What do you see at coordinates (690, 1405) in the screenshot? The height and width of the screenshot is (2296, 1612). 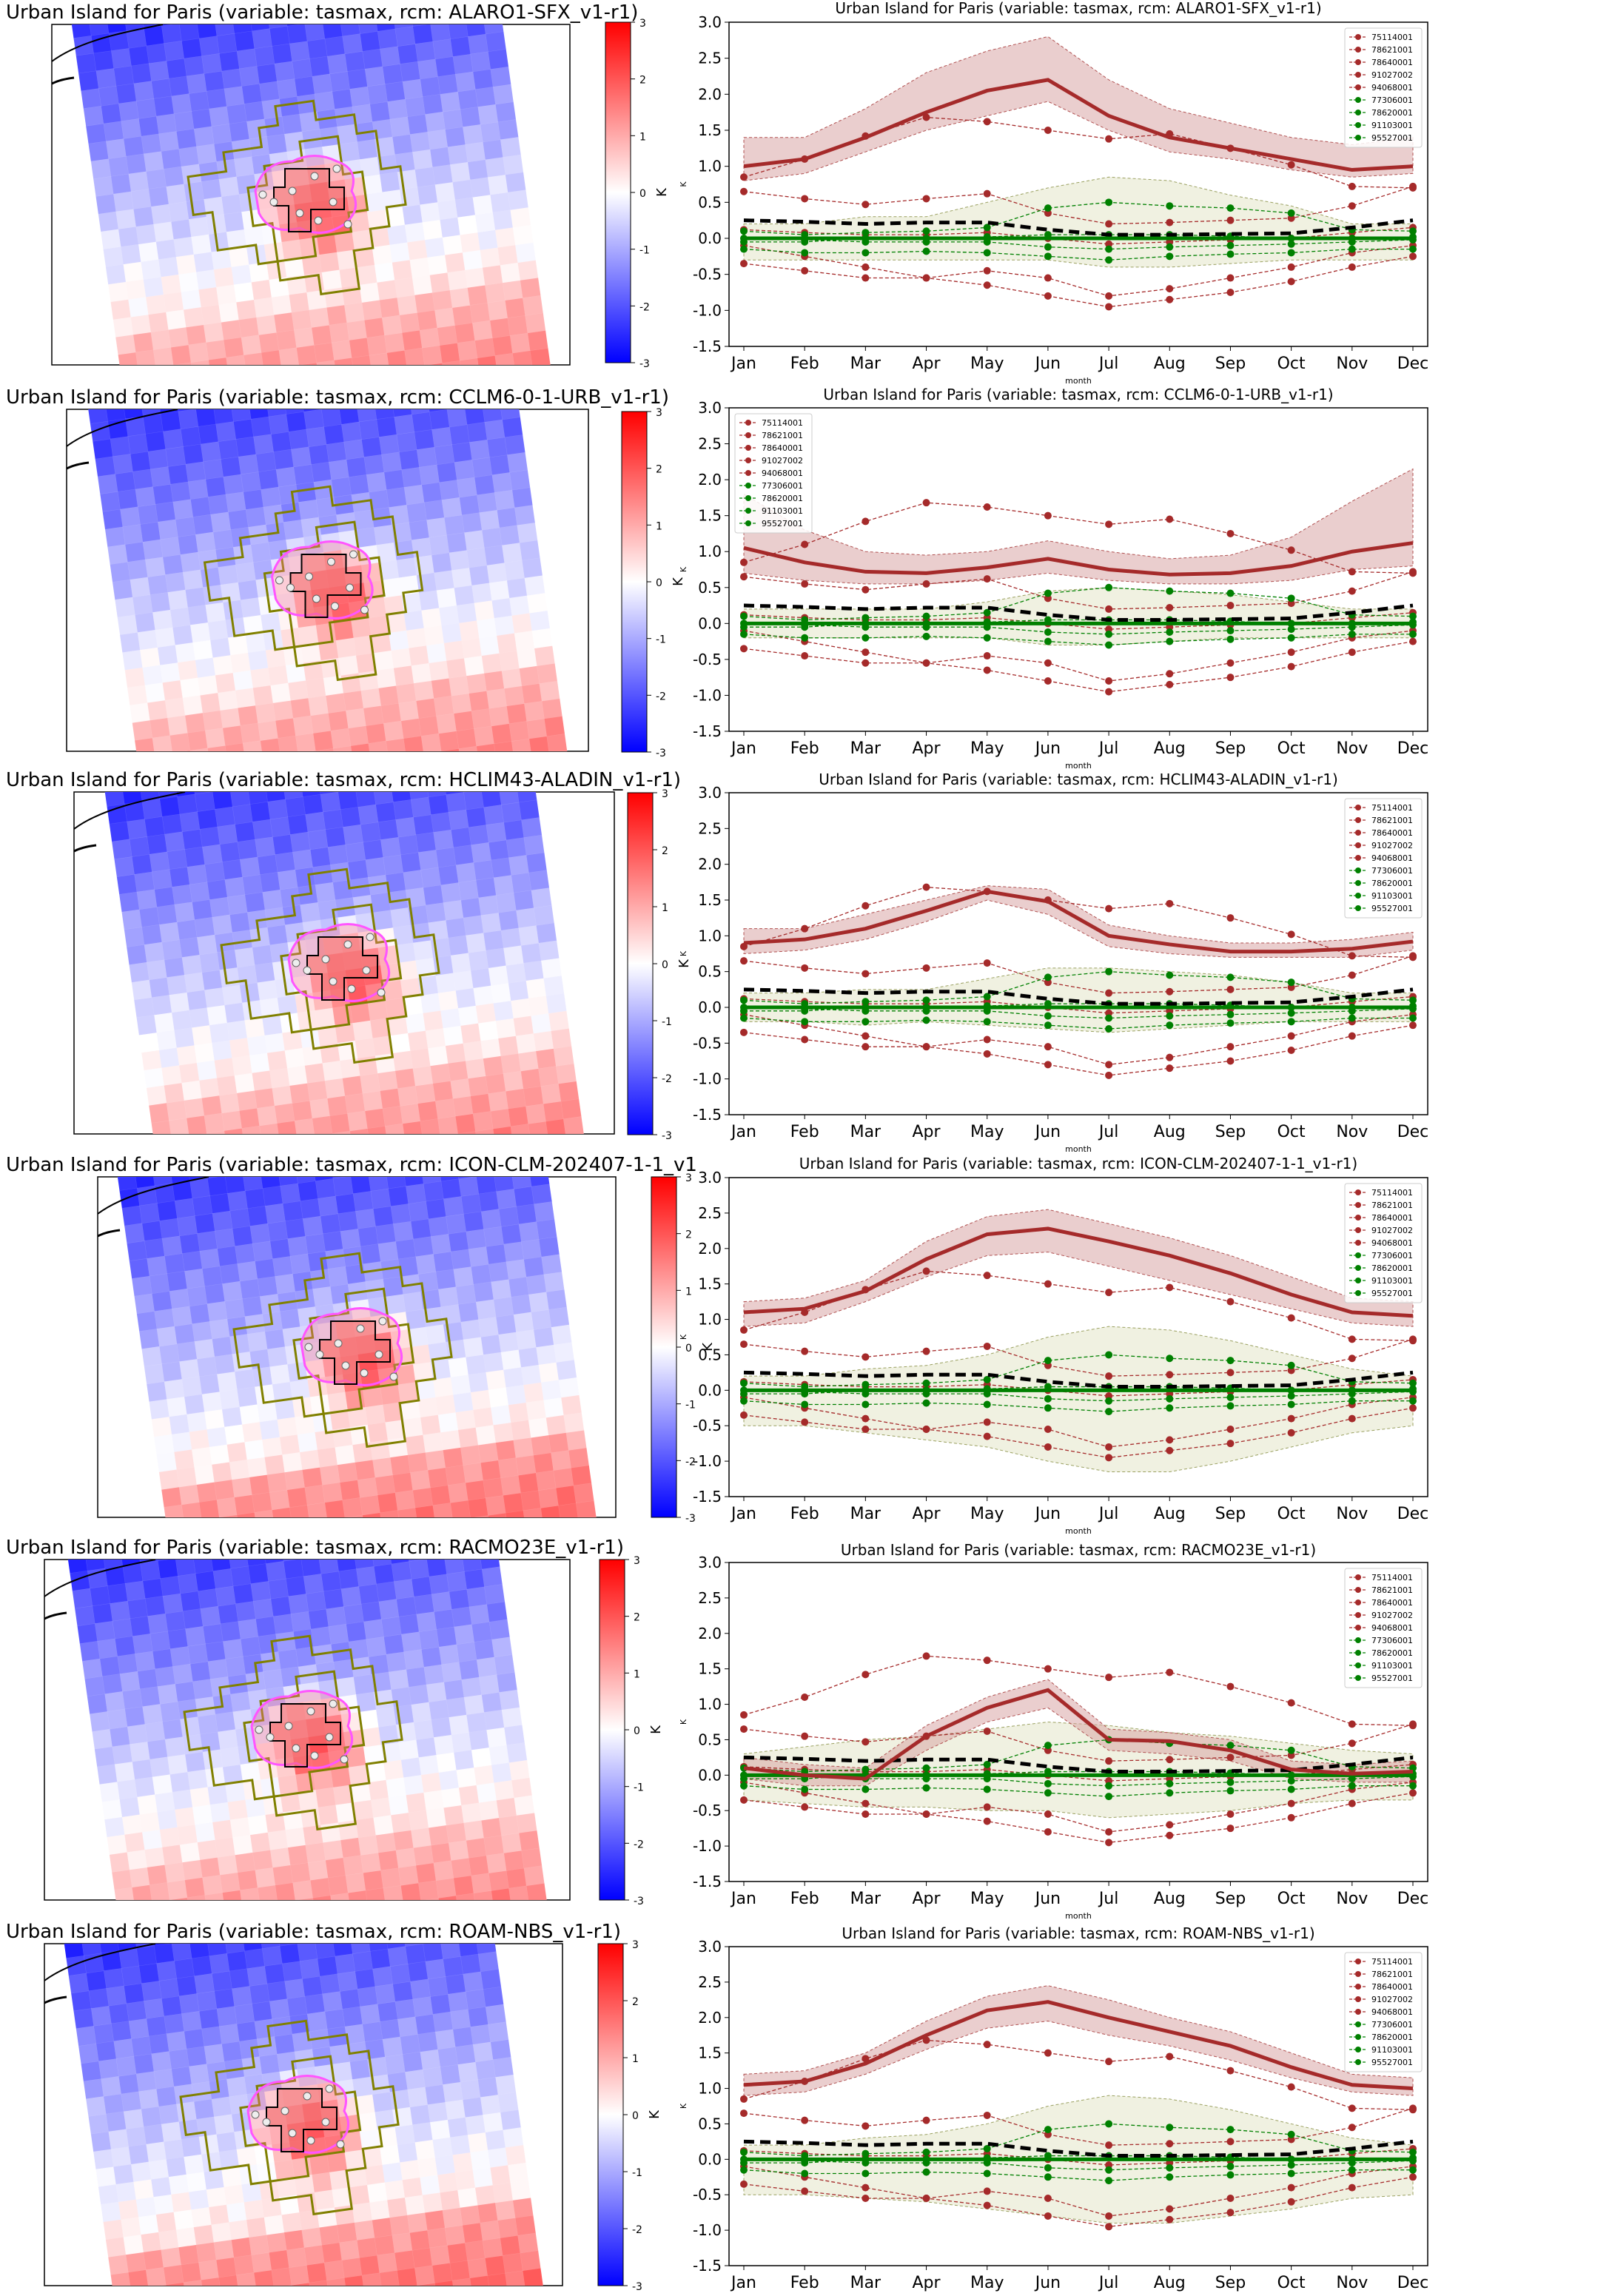 I see `colorbar-tick-label: -1` at bounding box center [690, 1405].